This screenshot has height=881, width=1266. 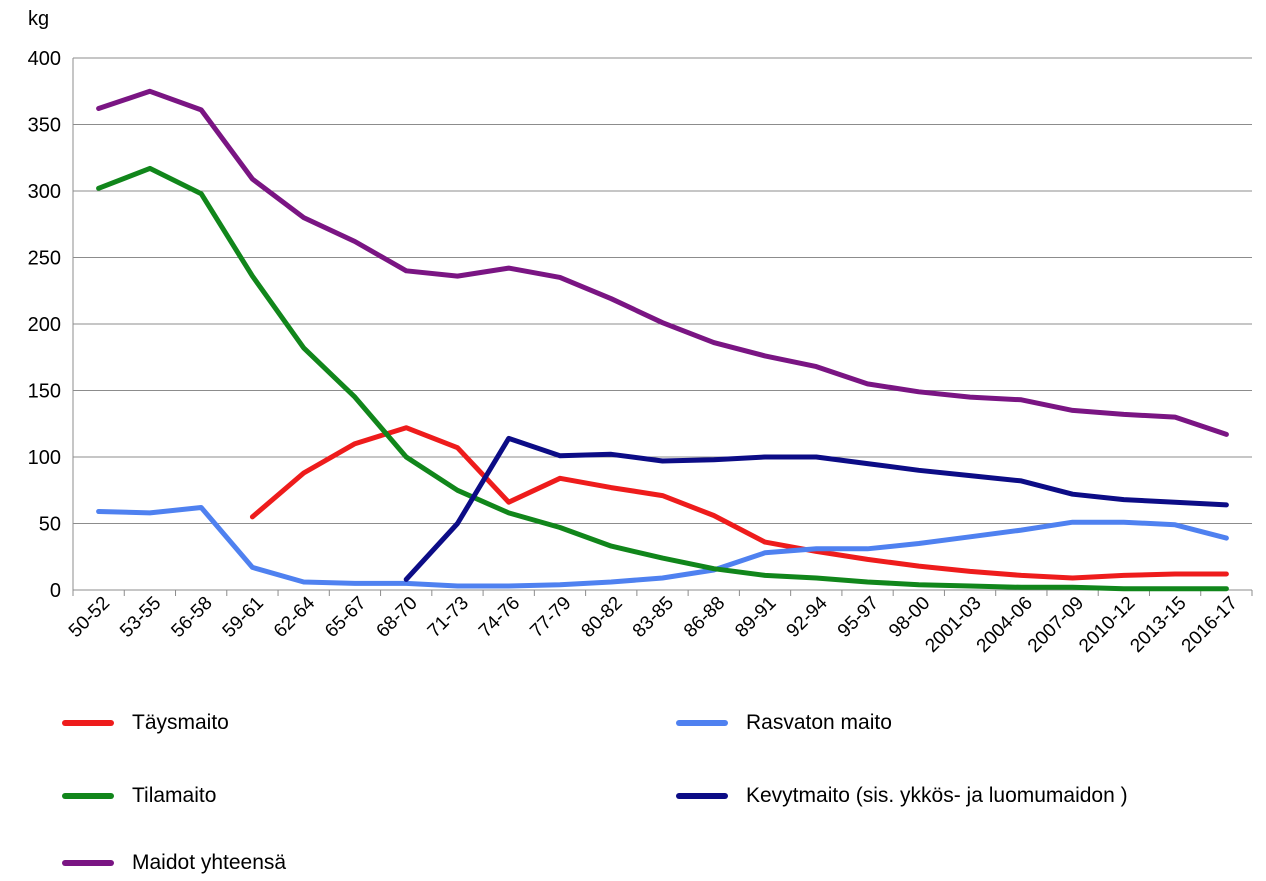 I want to click on legend-label-rasvaton-maito: Rasvaton maito, so click(x=819, y=722).